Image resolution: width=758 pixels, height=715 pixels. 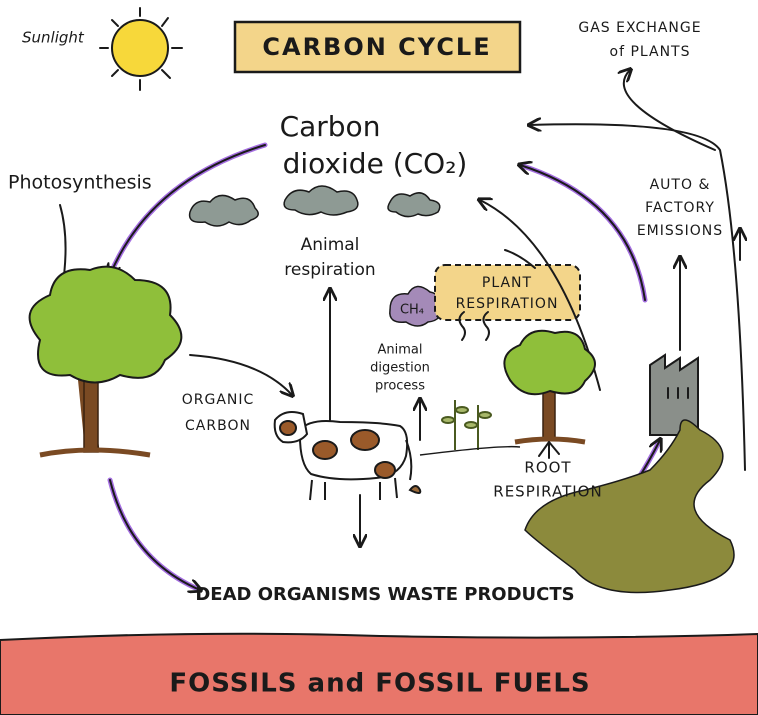 What do you see at coordinates (53, 38) in the screenshot?
I see `sunlight-label: Sunlight` at bounding box center [53, 38].